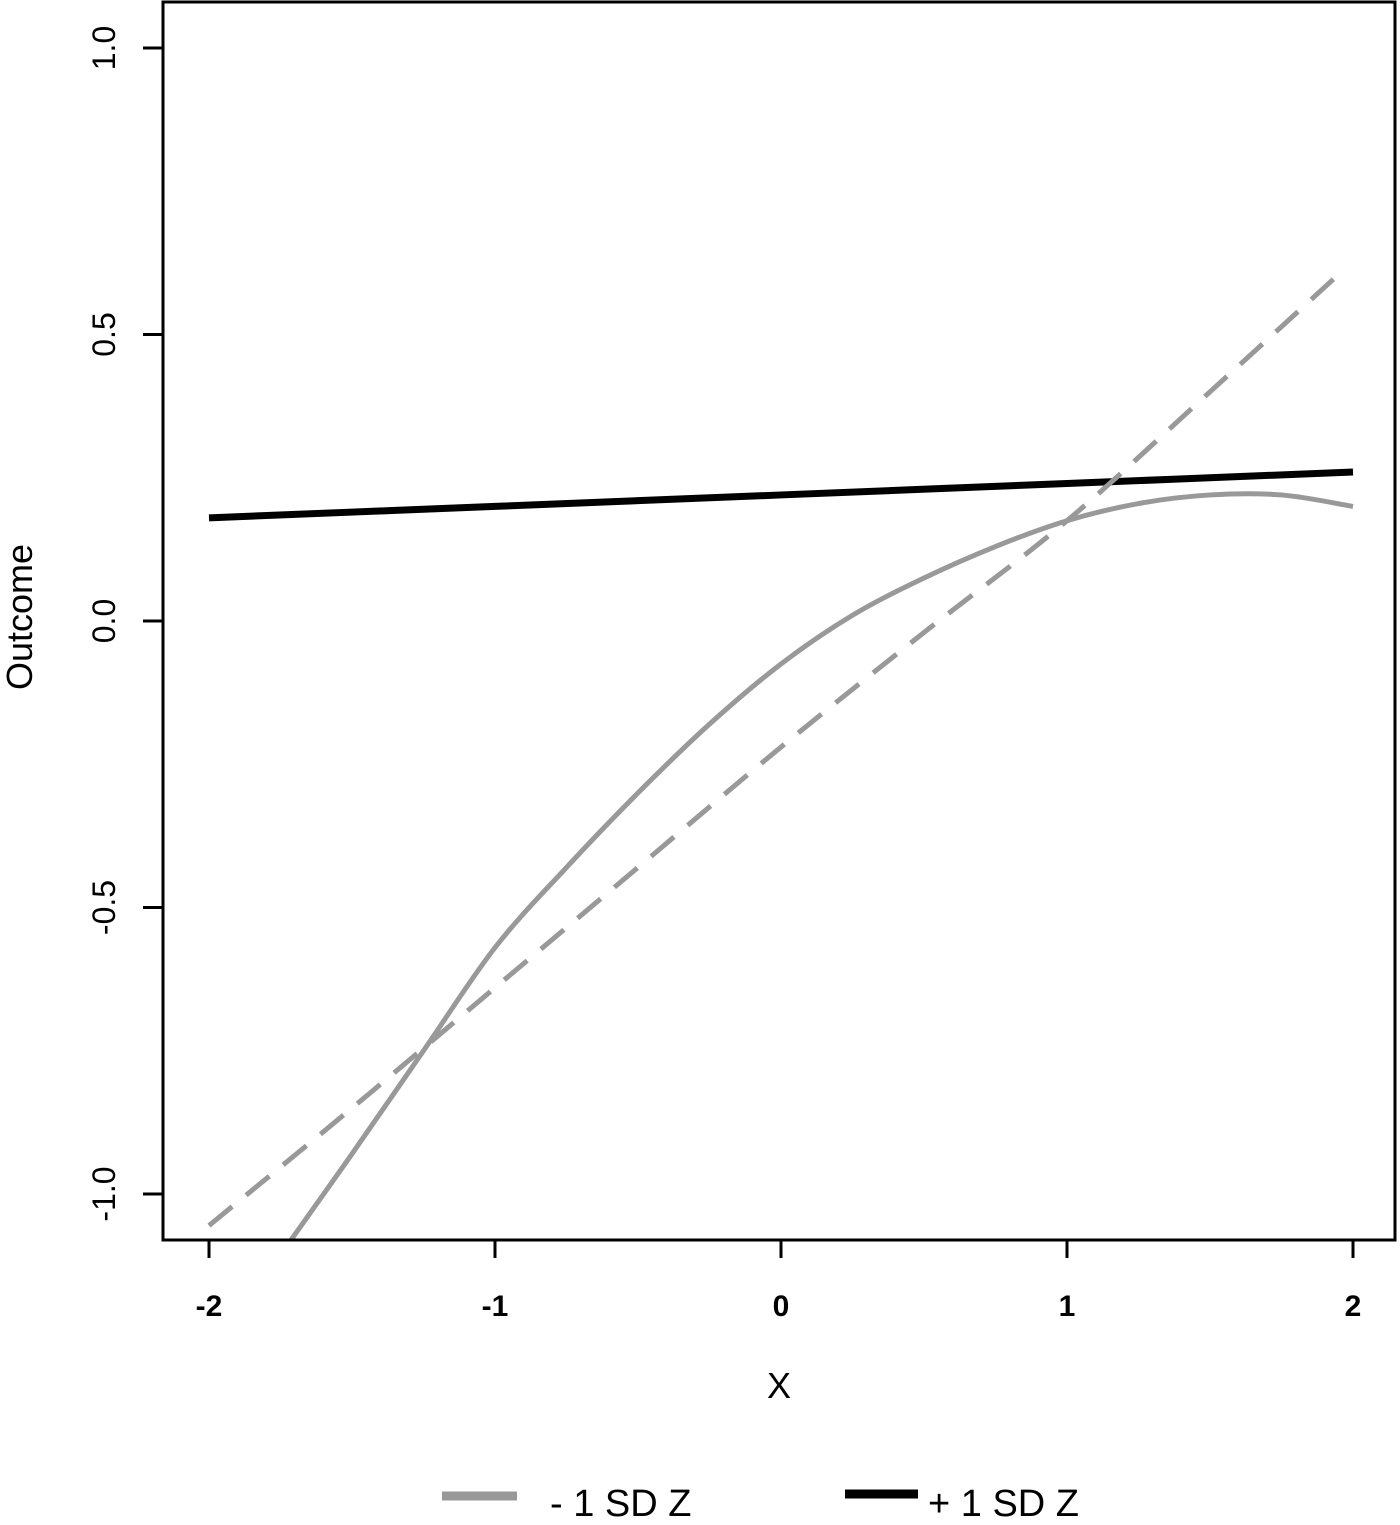 The width and height of the screenshot is (1400, 1525). Describe the element at coordinates (620, 1501) in the screenshot. I see `legend-label-minus-1sd: - 1 SD Z` at that location.